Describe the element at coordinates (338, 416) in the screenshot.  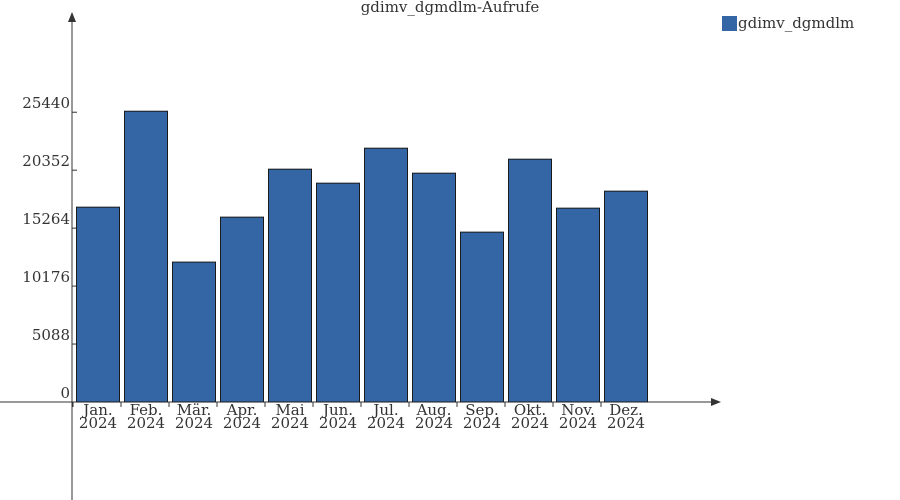
I see `x-tick-label: Jun. 2024` at that location.